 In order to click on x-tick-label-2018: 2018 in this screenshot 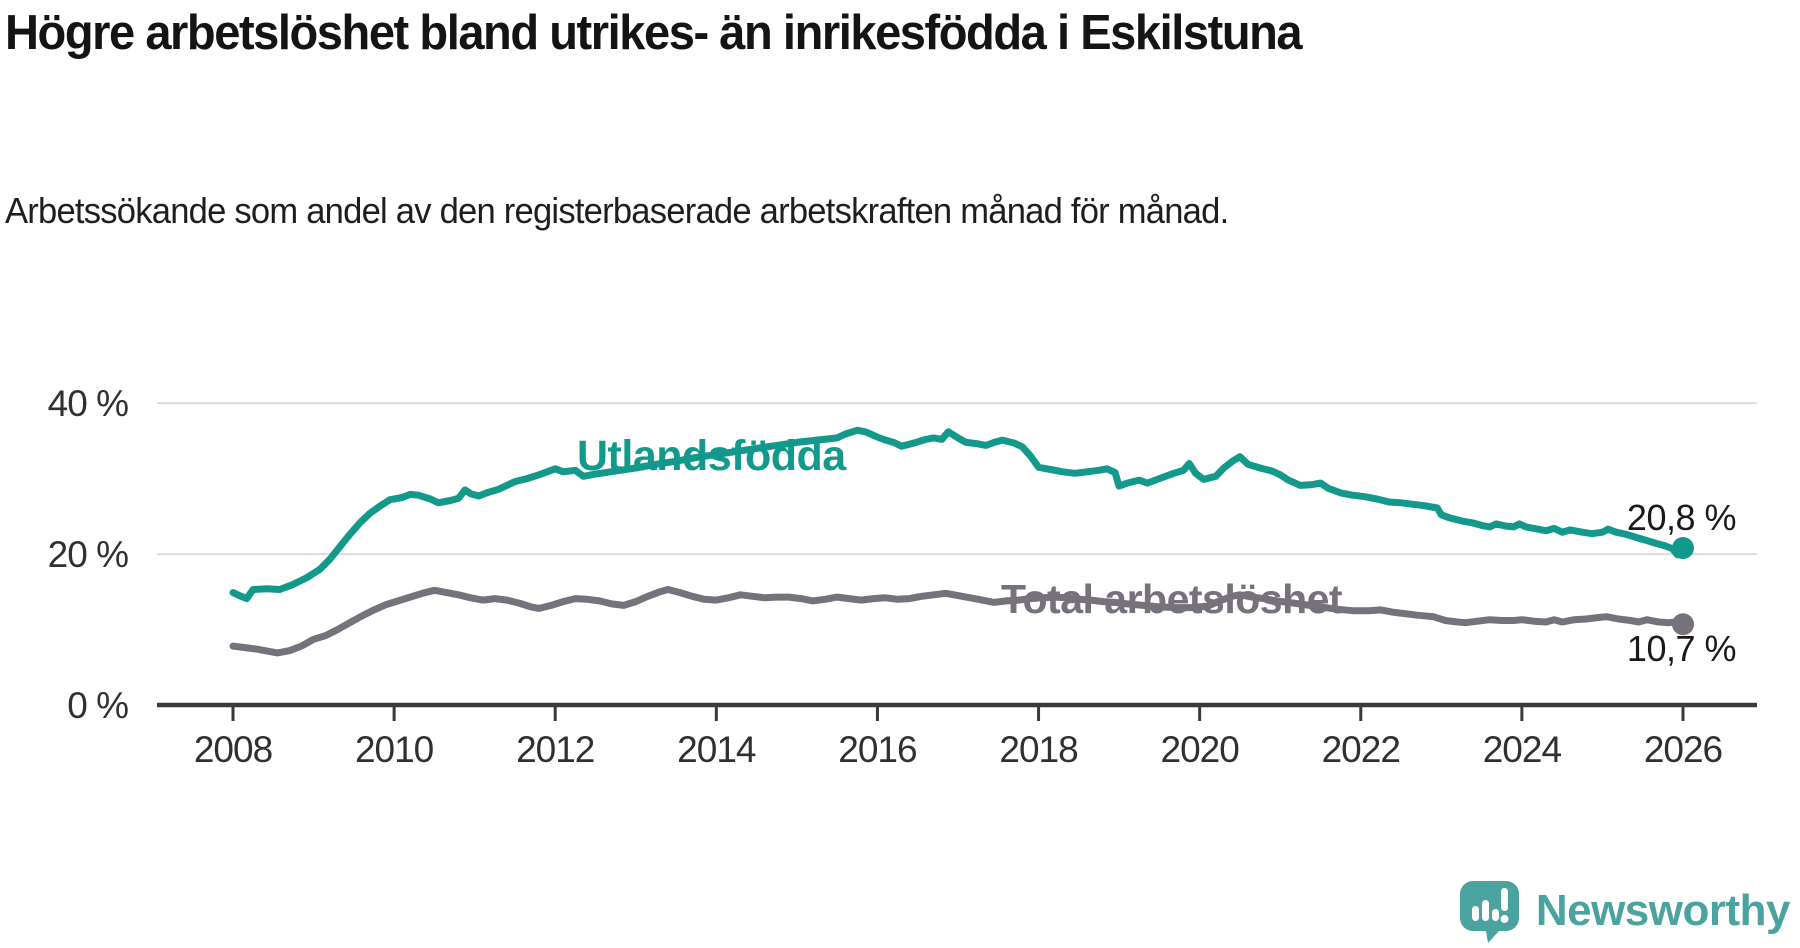, I will do `click(1038, 749)`.